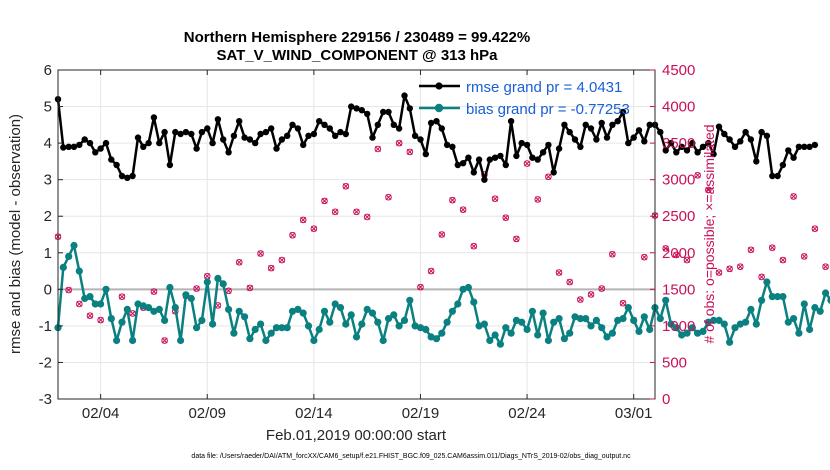  What do you see at coordinates (51, 235) in the screenshot?
I see `y-axis-left: -3 -2 -1 0 1 2 3 4 5 6` at bounding box center [51, 235].